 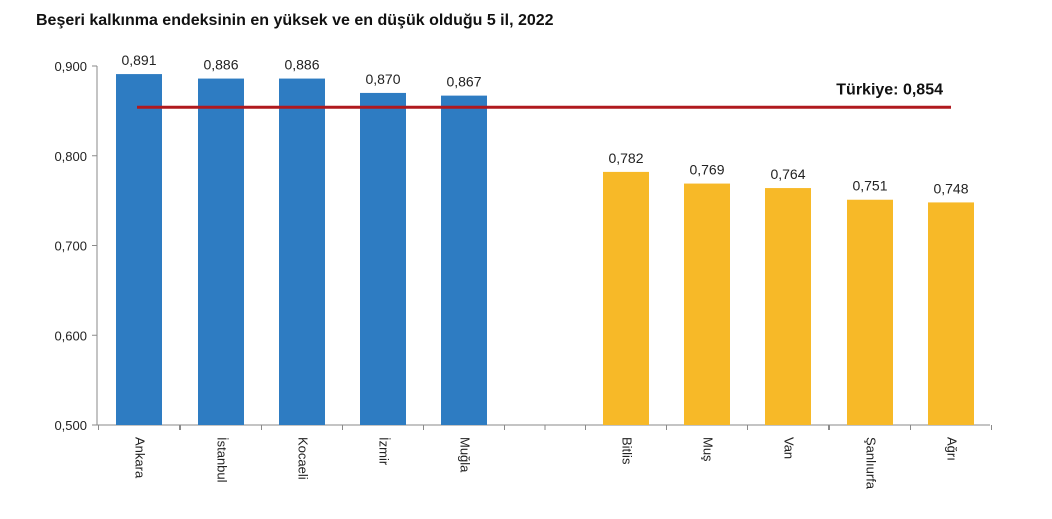 I want to click on category-label-izmir: İzmir, so click(x=384, y=451).